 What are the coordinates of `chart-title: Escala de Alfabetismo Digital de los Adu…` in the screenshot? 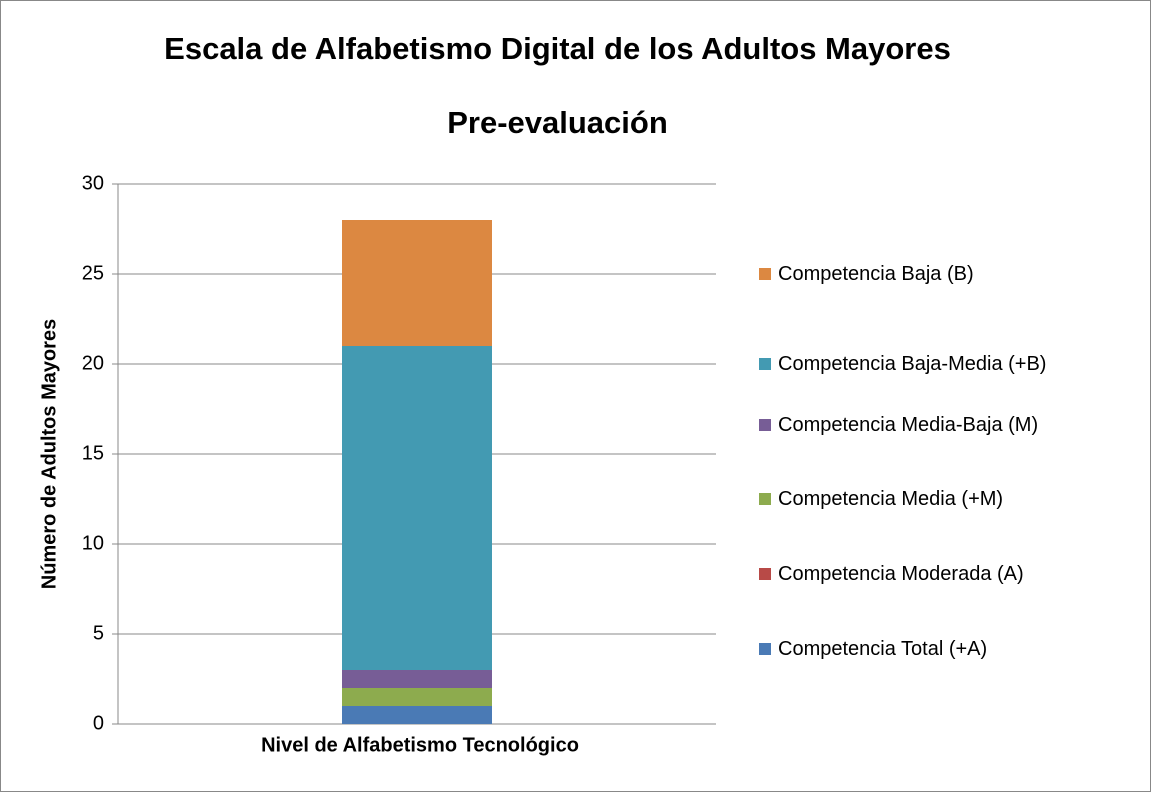 It's located at (557, 48).